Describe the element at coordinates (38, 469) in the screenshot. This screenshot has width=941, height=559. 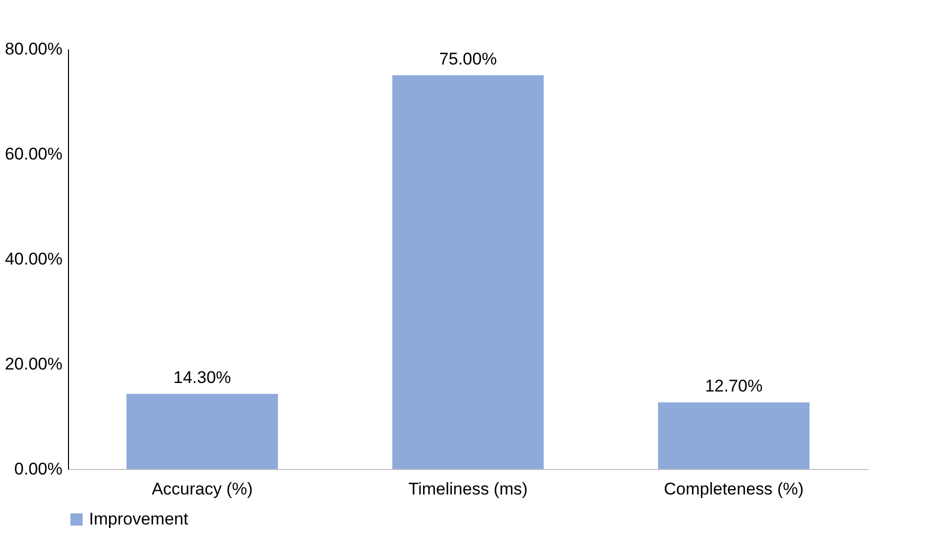
I see `y-tick-label: 0.00%` at that location.